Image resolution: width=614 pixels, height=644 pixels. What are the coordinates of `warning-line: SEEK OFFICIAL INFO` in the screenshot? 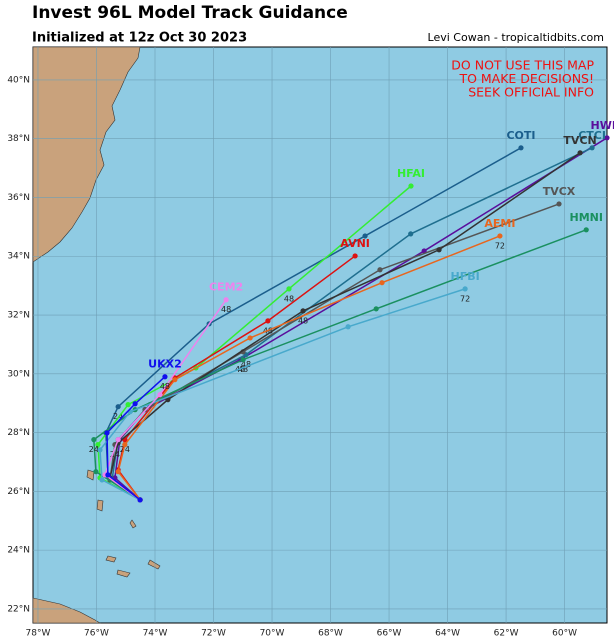 It's located at (531, 92).